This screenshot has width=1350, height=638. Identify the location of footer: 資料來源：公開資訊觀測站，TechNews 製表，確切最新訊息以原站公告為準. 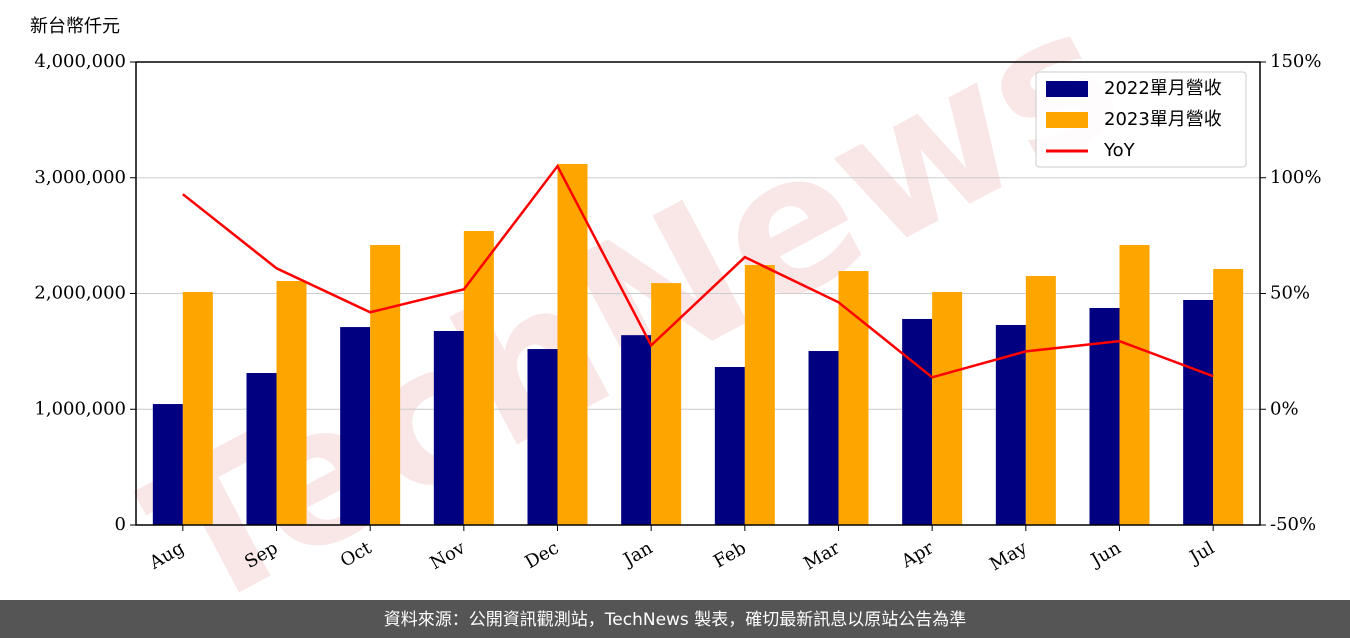
(675, 620).